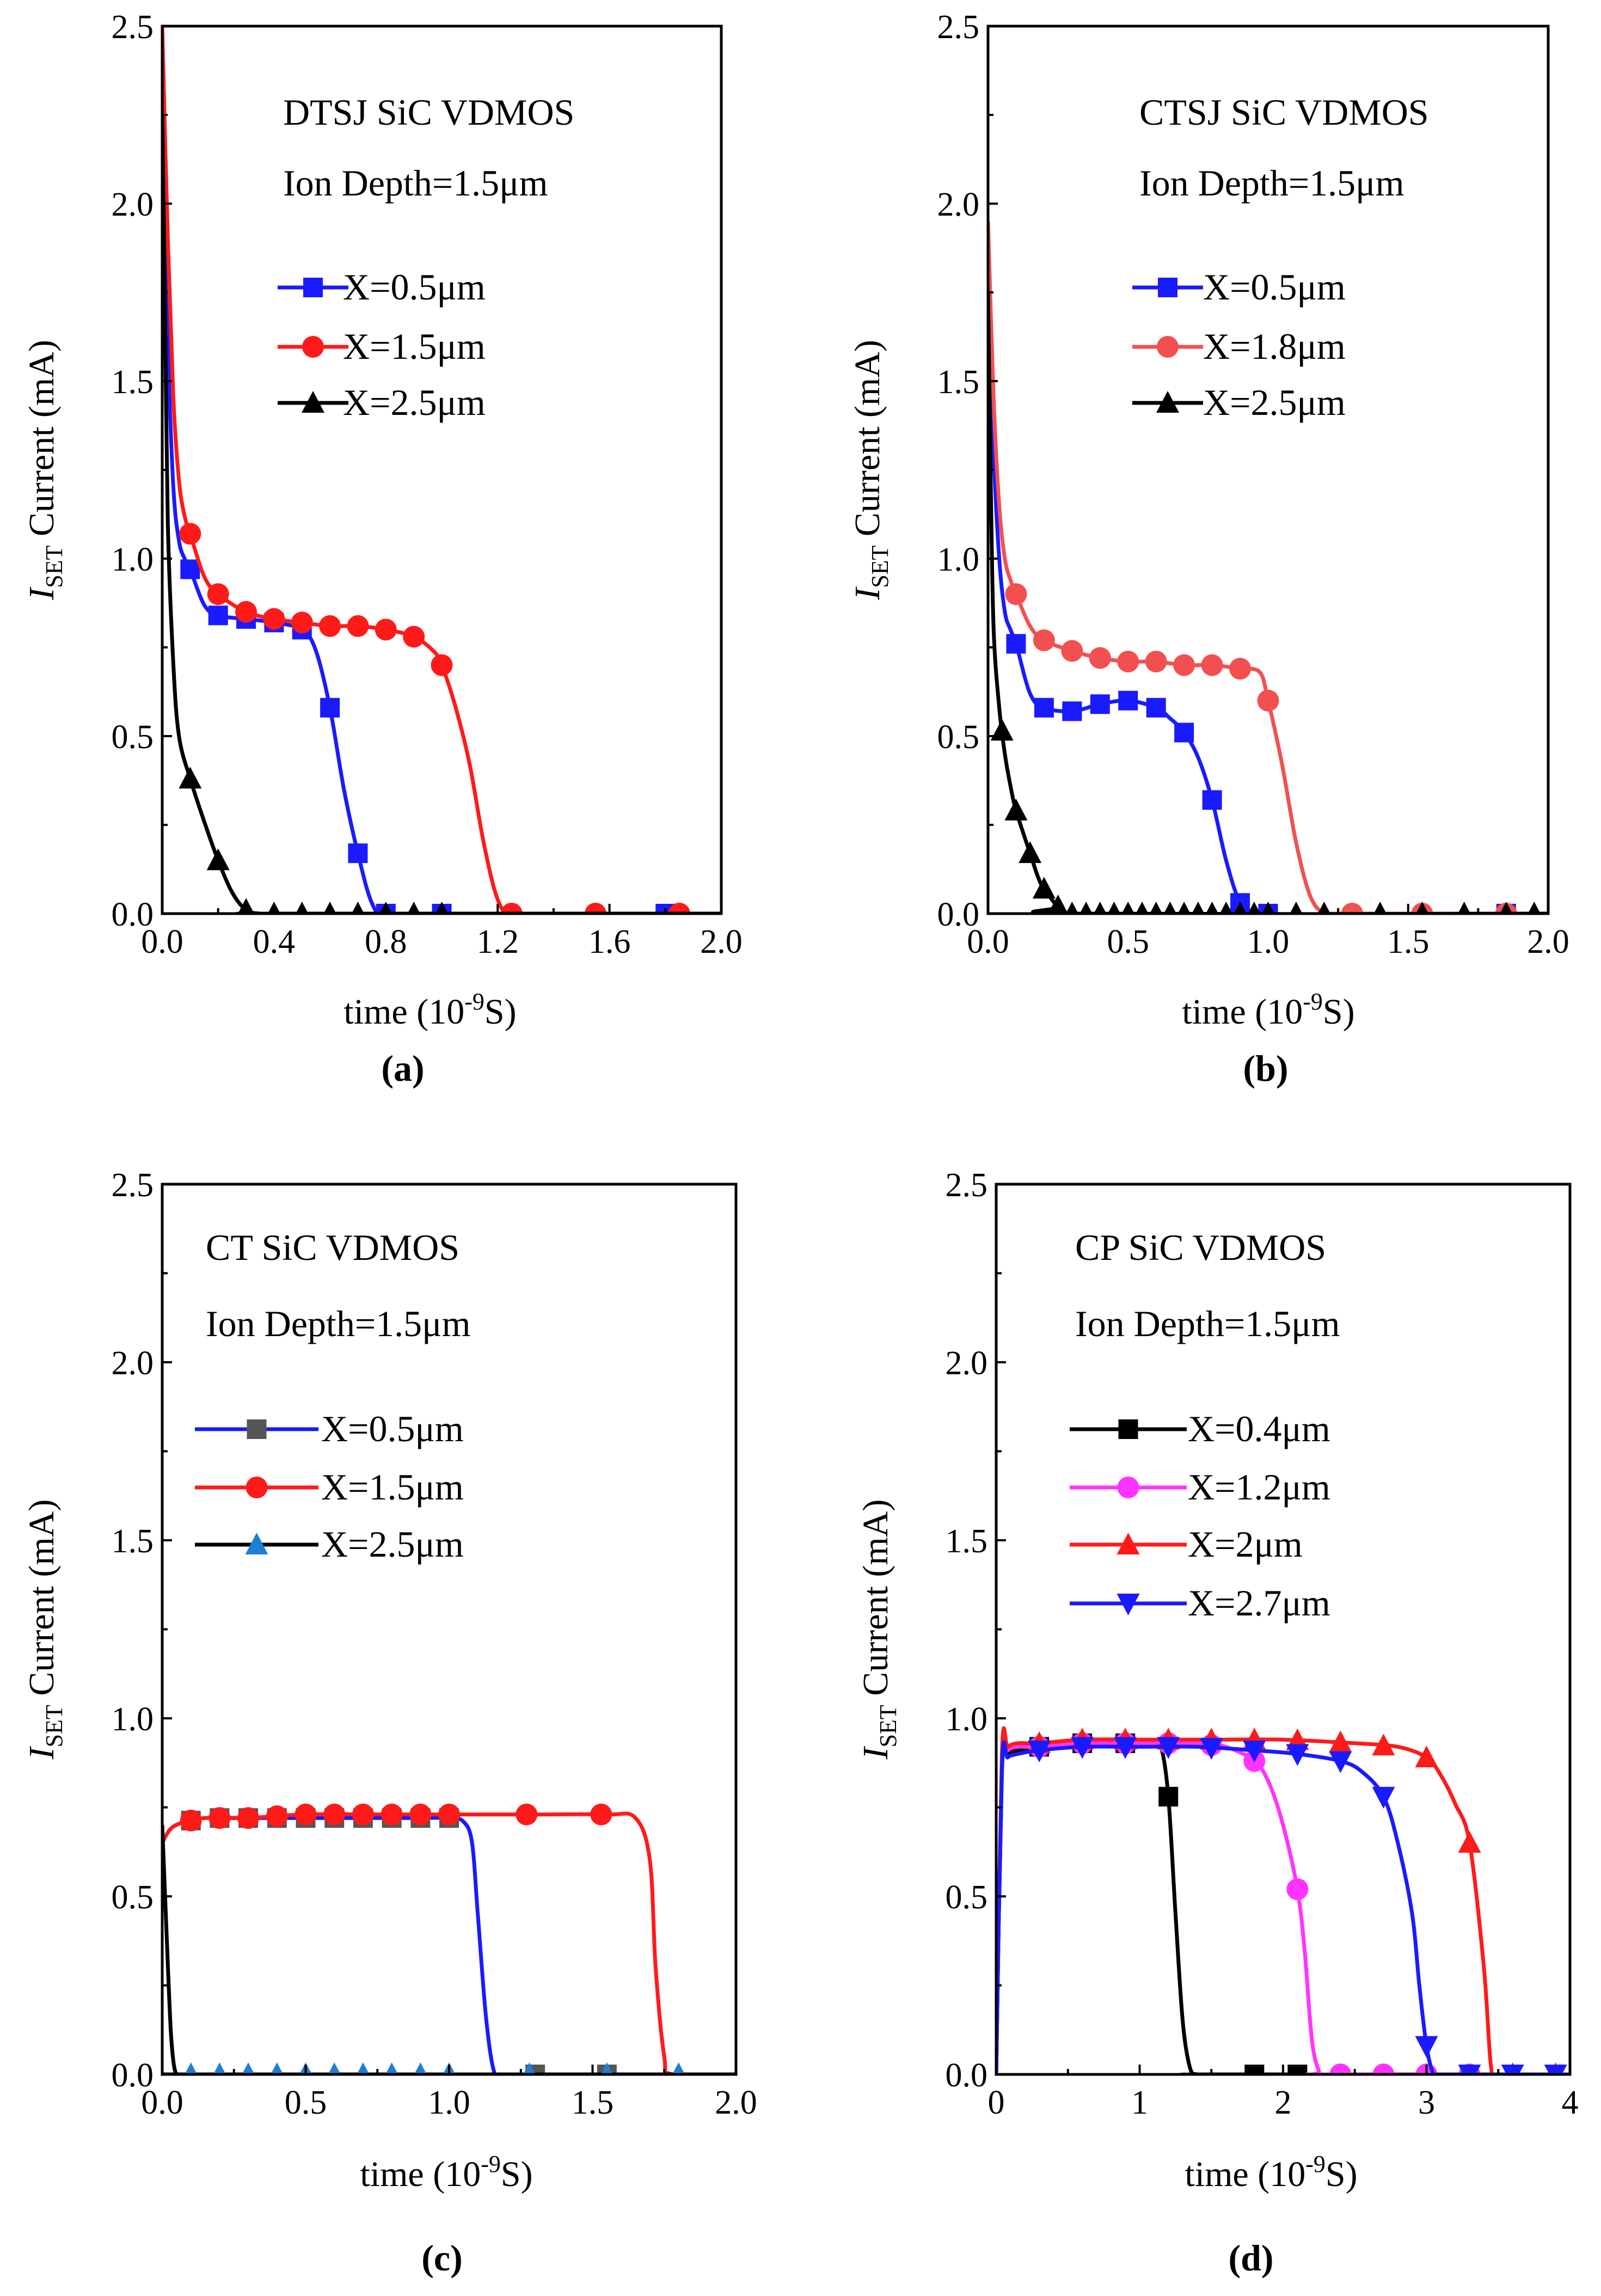 This screenshot has width=1601, height=2296. I want to click on chart-title: DTSJ SiC VDMOS, so click(428, 112).